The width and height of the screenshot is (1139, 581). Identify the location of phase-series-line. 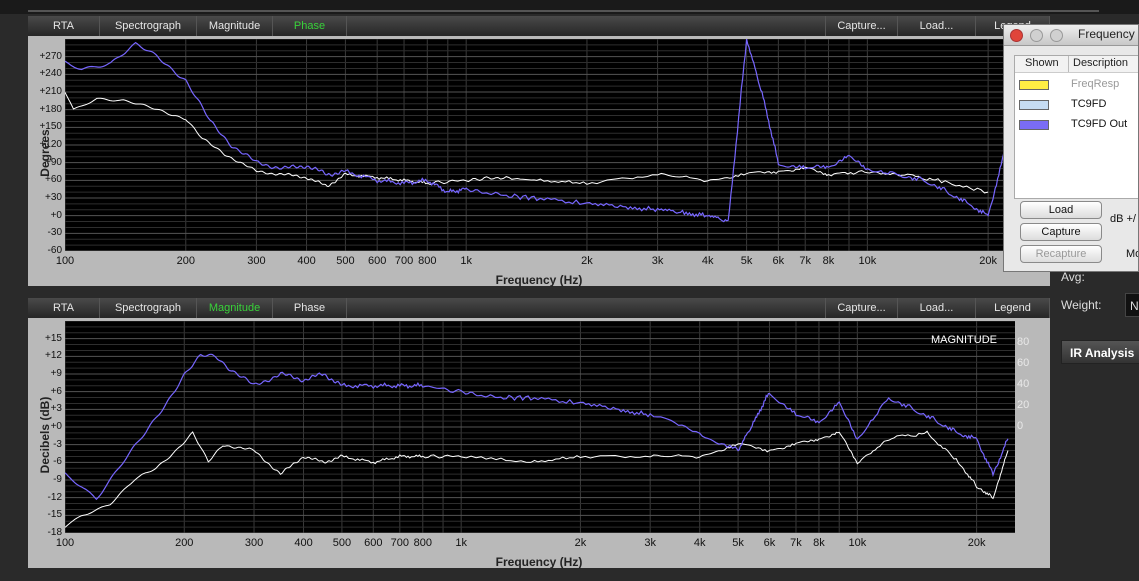
(527, 143).